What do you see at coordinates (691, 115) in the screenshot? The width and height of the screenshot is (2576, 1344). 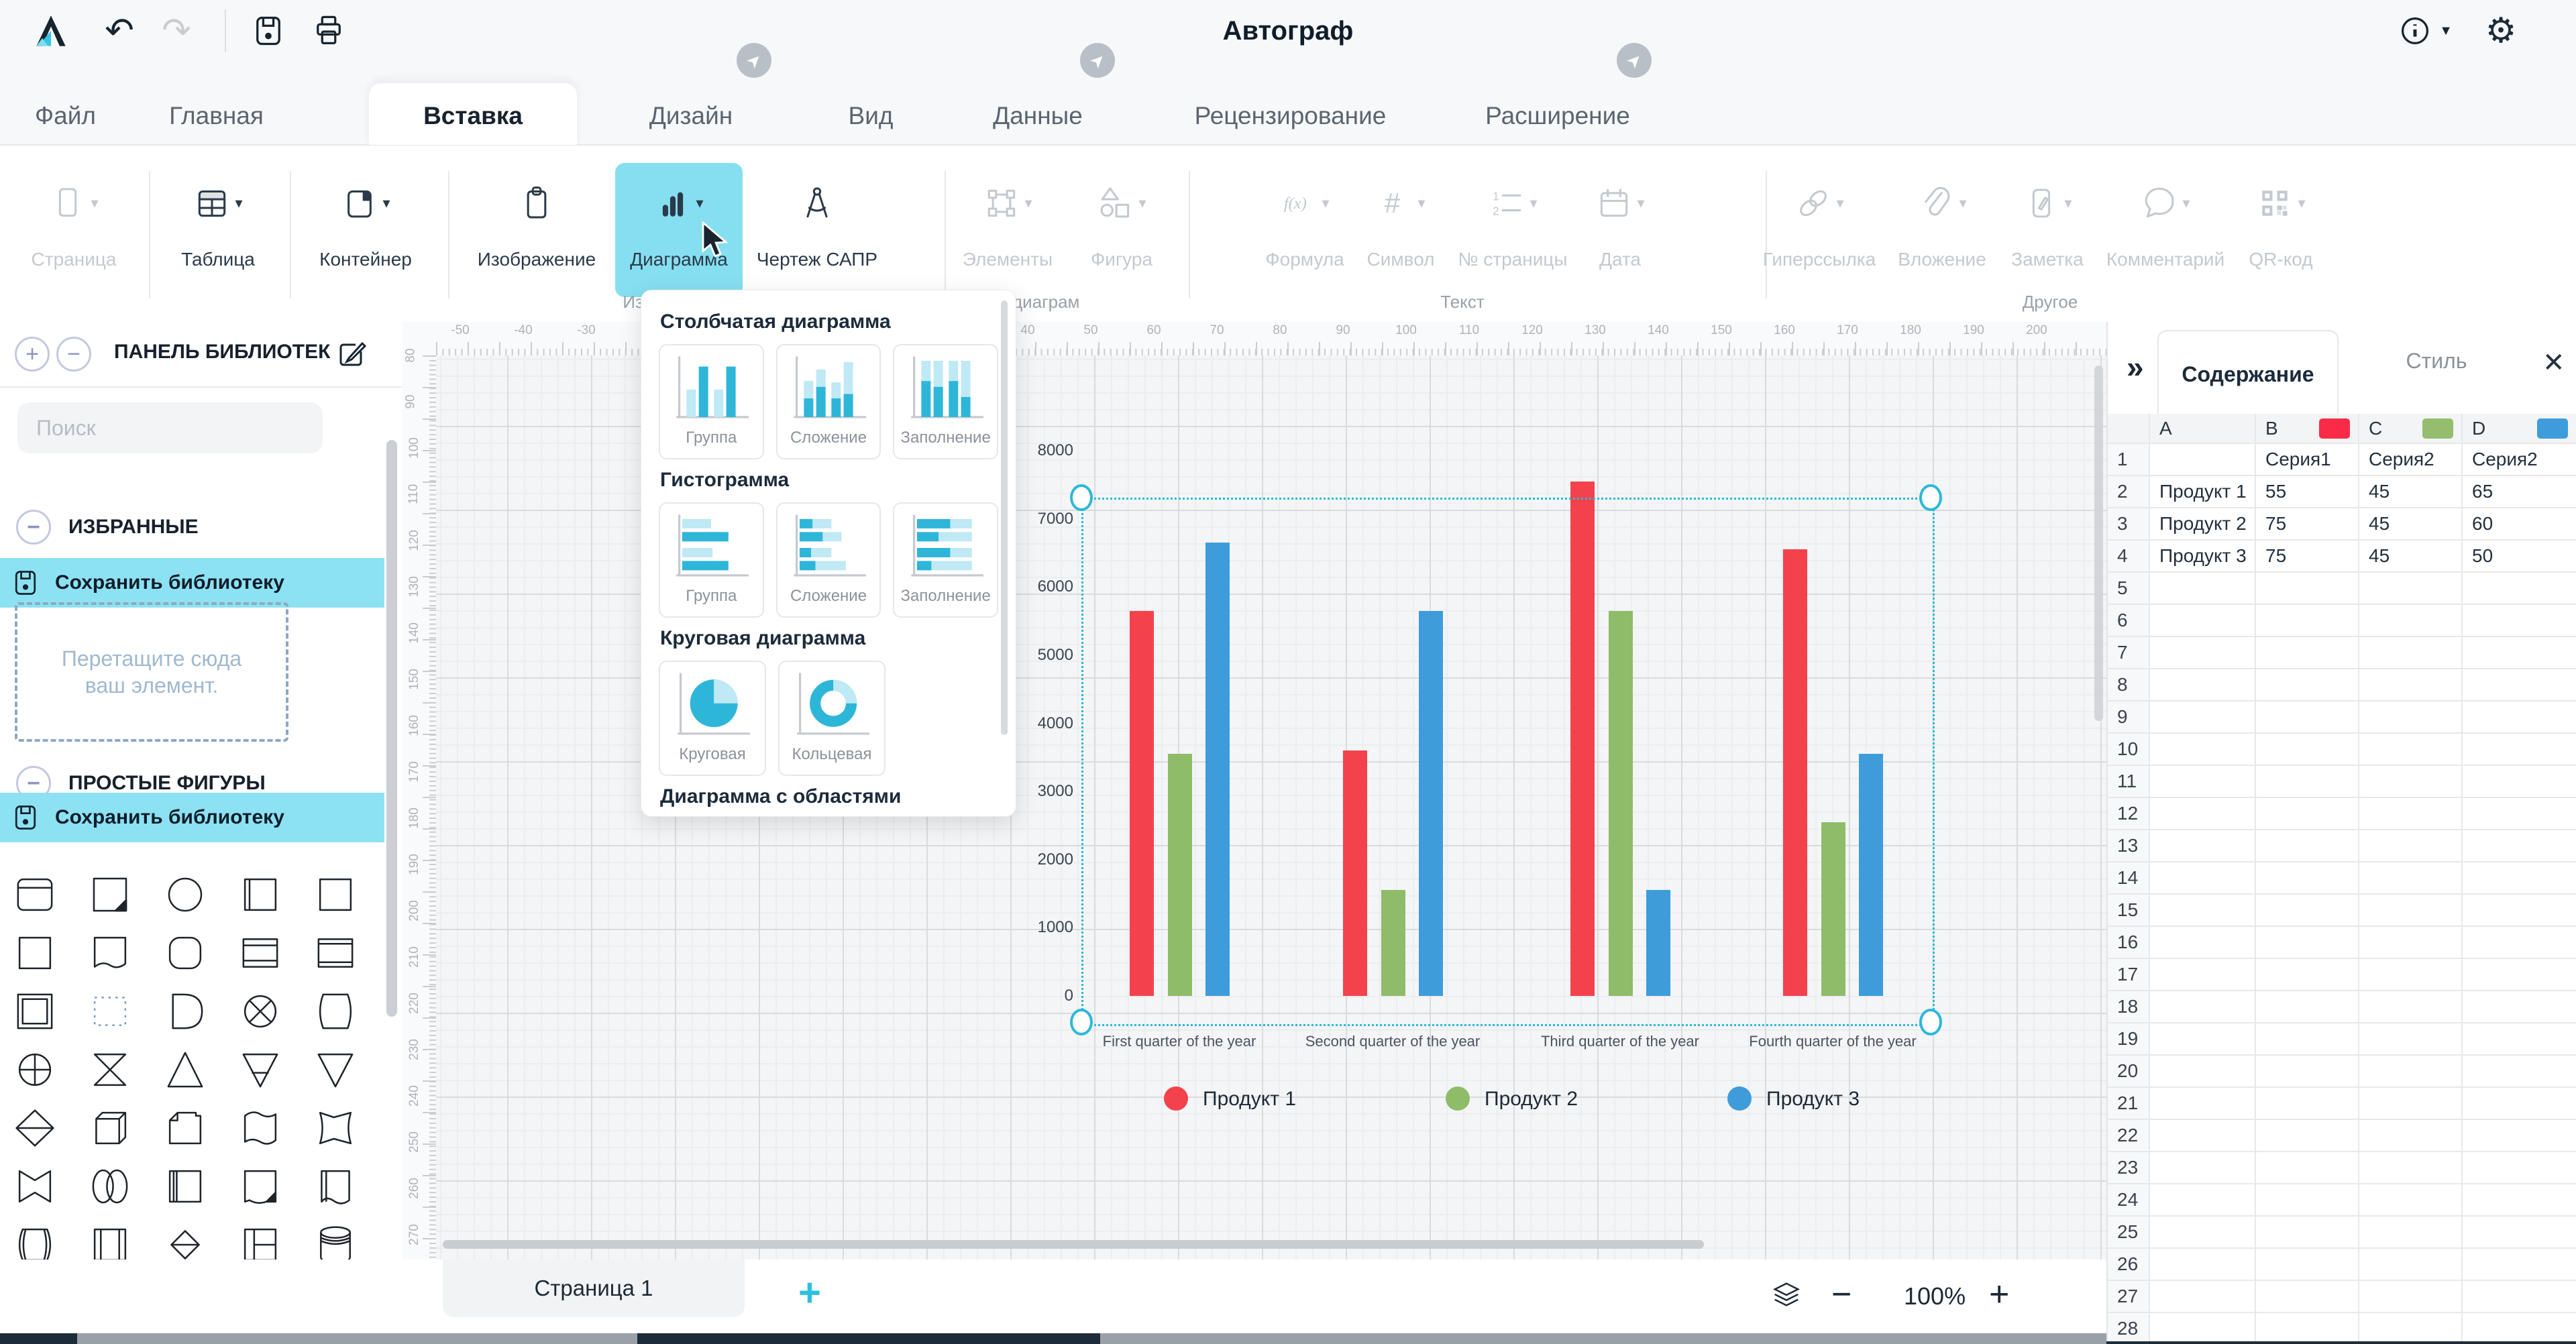 I see `tab-Дизайн: Дизайн` at bounding box center [691, 115].